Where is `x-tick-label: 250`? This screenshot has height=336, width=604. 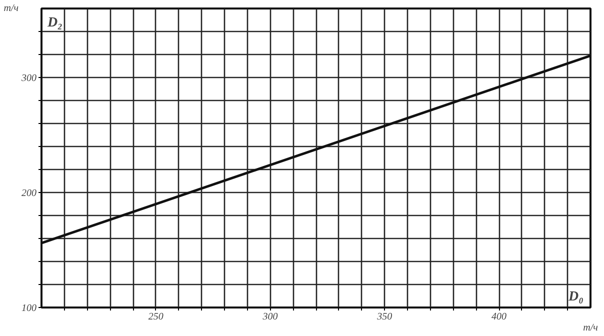 x-tick-label: 250 is located at coordinates (156, 317).